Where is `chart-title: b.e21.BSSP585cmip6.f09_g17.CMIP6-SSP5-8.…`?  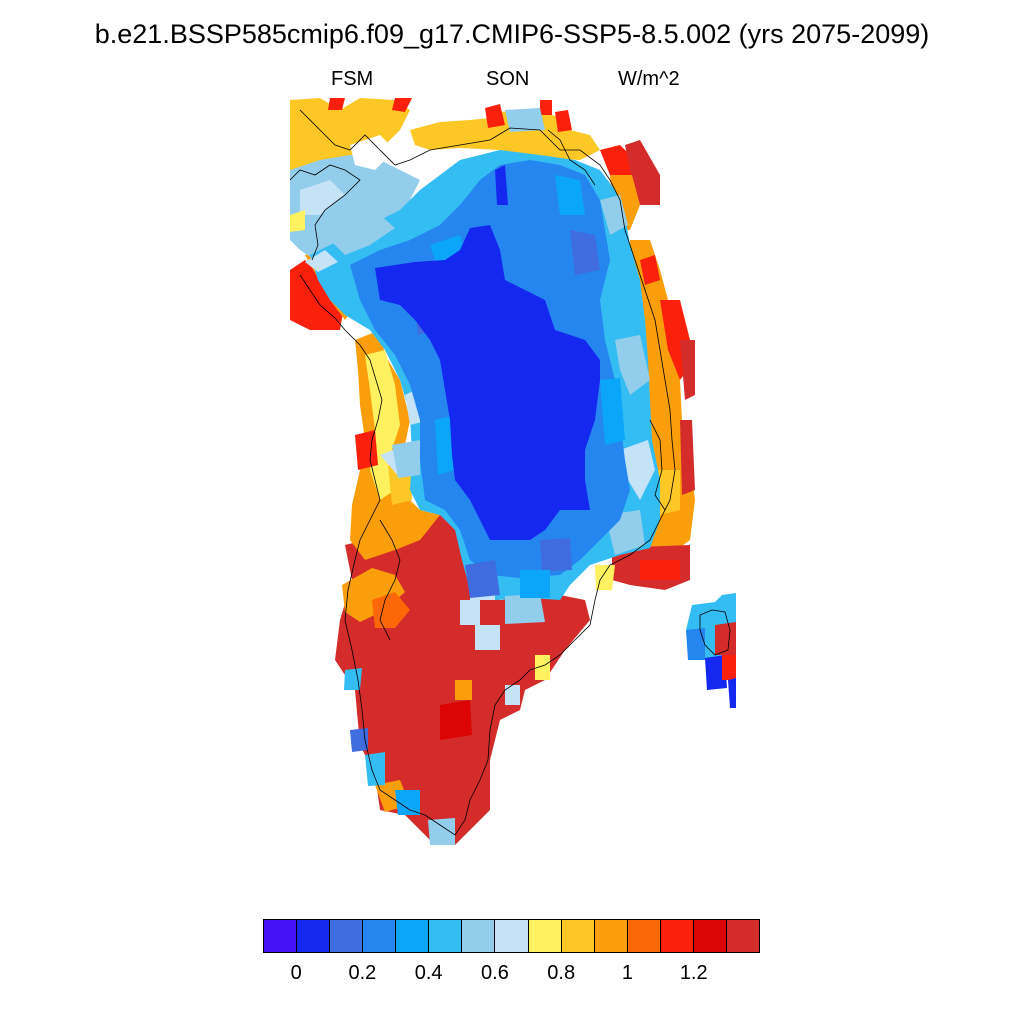
chart-title: b.e21.BSSP585cmip6.f09_g17.CMIP6-SSP5-8.… is located at coordinates (512, 34).